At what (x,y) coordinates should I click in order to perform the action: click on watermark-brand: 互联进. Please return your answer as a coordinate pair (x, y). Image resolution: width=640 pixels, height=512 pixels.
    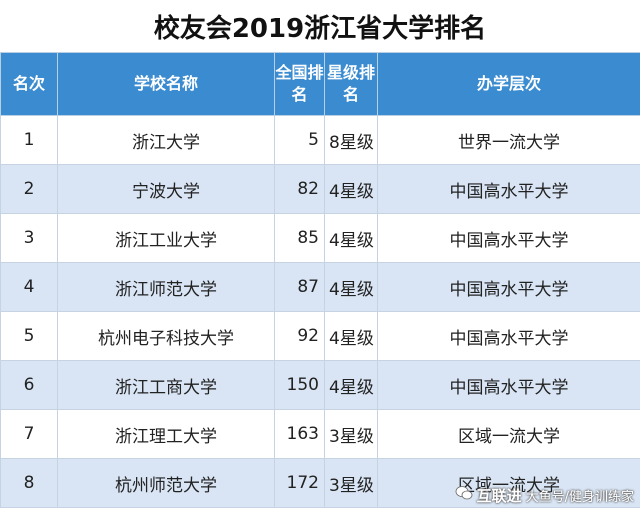
    Looking at the image, I should click on (499, 495).